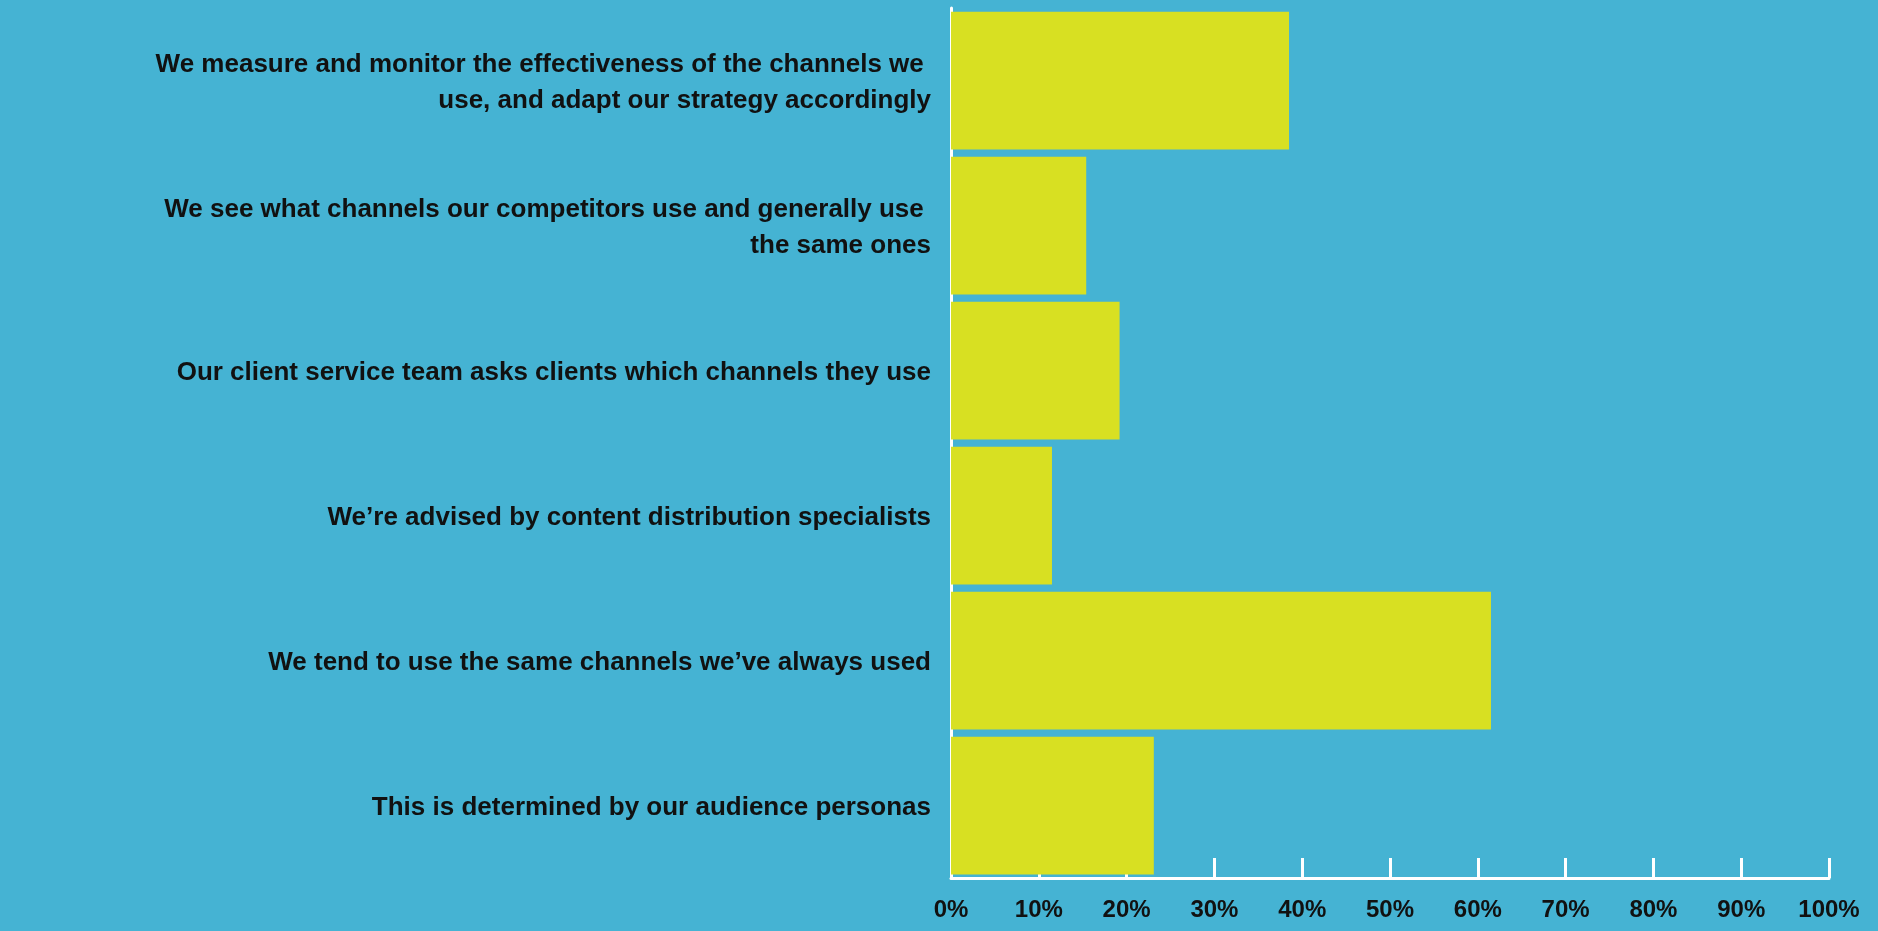  Describe the element at coordinates (543, 80) in the screenshot. I see `y-tick-label: We measure and monitor the effectiveness of the channels we use, and adapt our strategy accordingly` at that location.